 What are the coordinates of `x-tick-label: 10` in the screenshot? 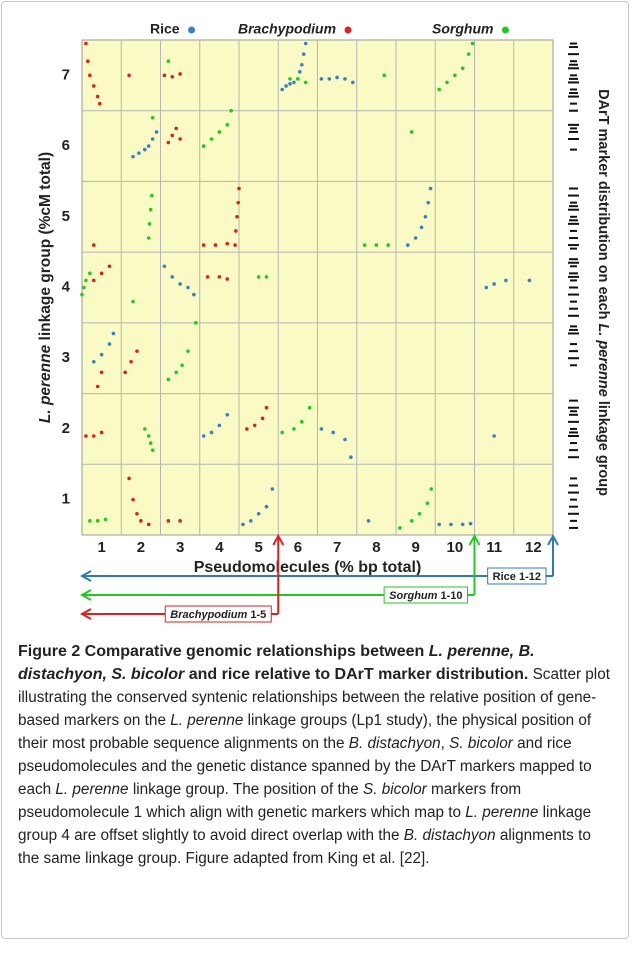 It's located at (455, 547).